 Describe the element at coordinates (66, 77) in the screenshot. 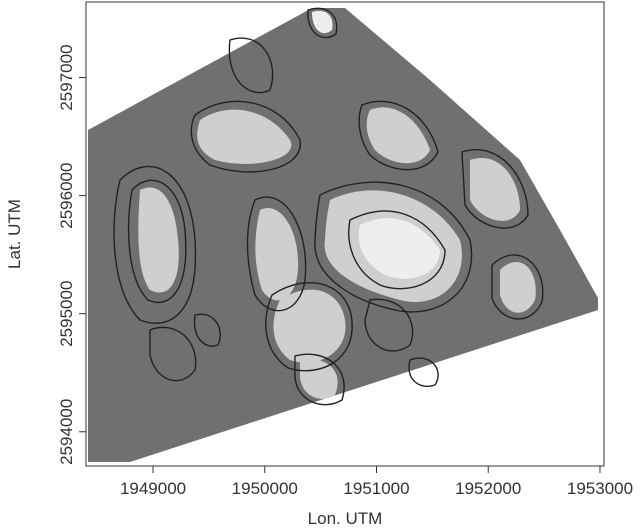

I see `y-tick-label: 2597000` at that location.